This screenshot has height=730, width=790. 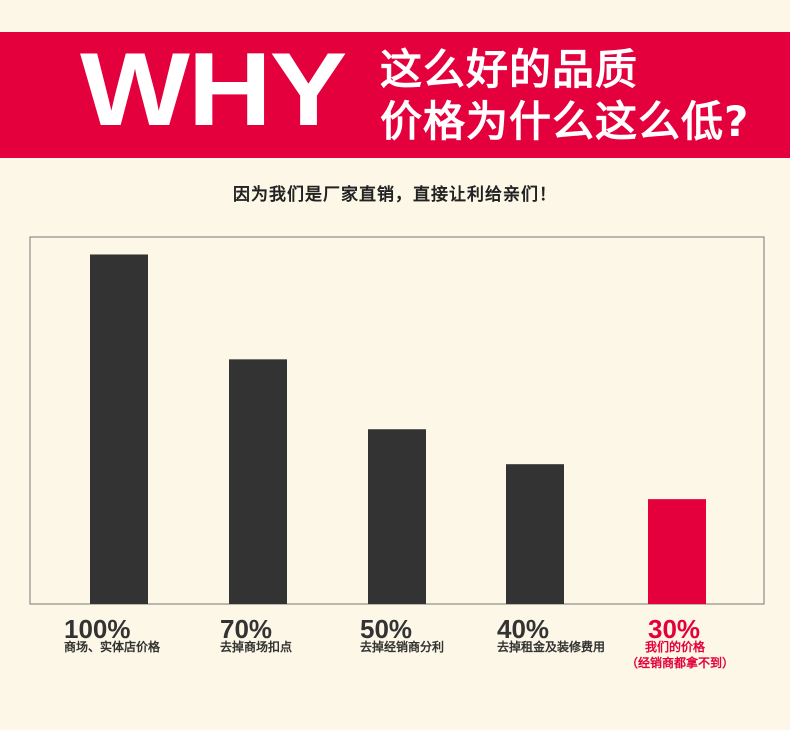 What do you see at coordinates (386, 629) in the screenshot?
I see `bar-value-label-3: 50%` at bounding box center [386, 629].